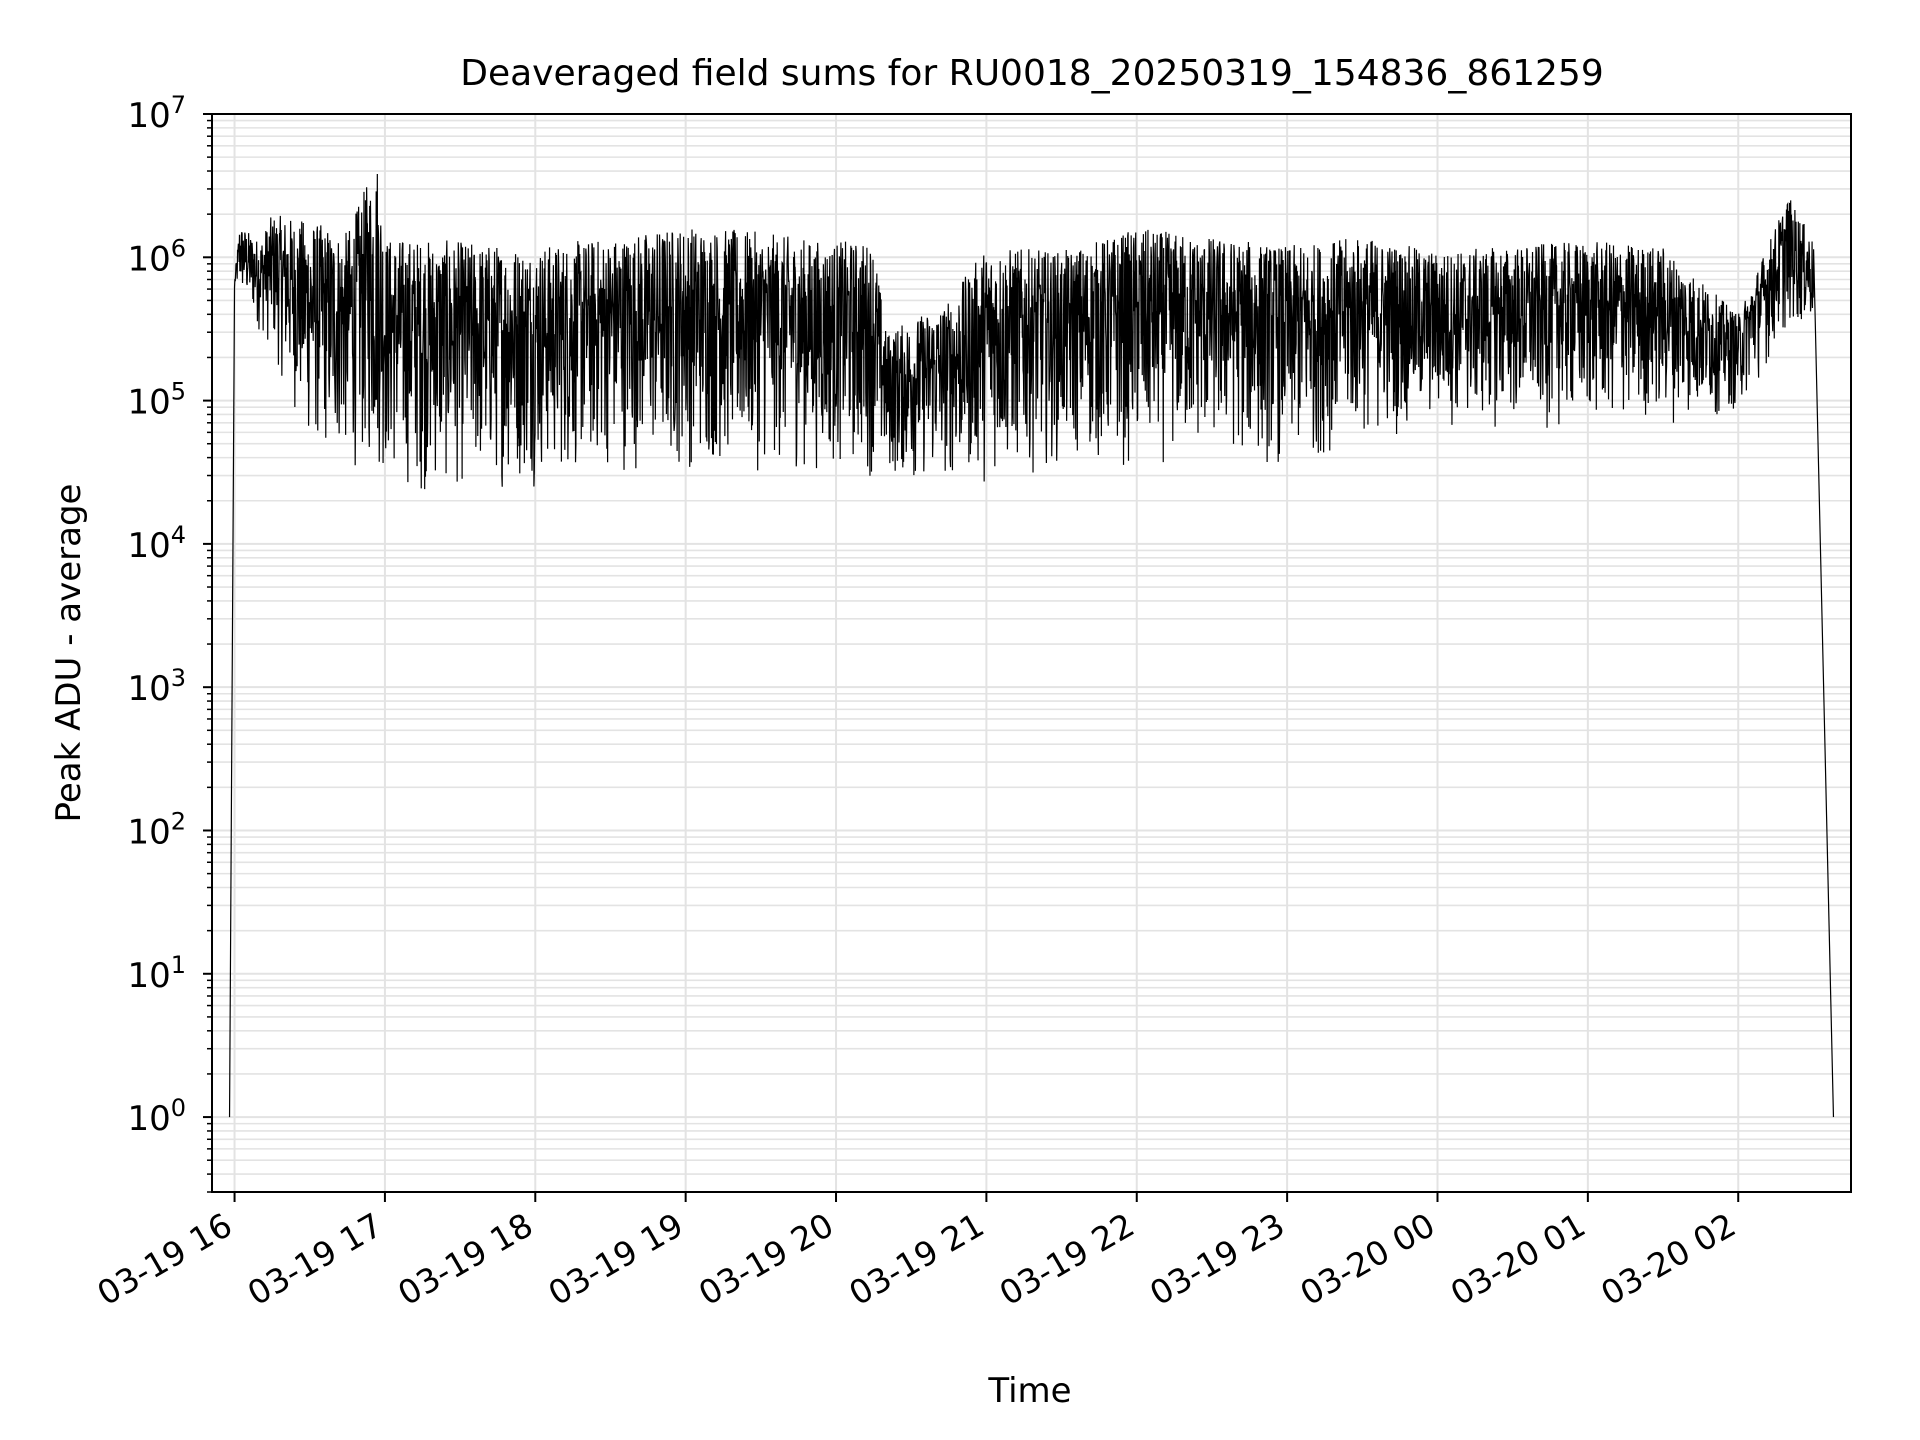  Describe the element at coordinates (69, 653) in the screenshot. I see `y-axis-label: Peak ADU - average` at that location.